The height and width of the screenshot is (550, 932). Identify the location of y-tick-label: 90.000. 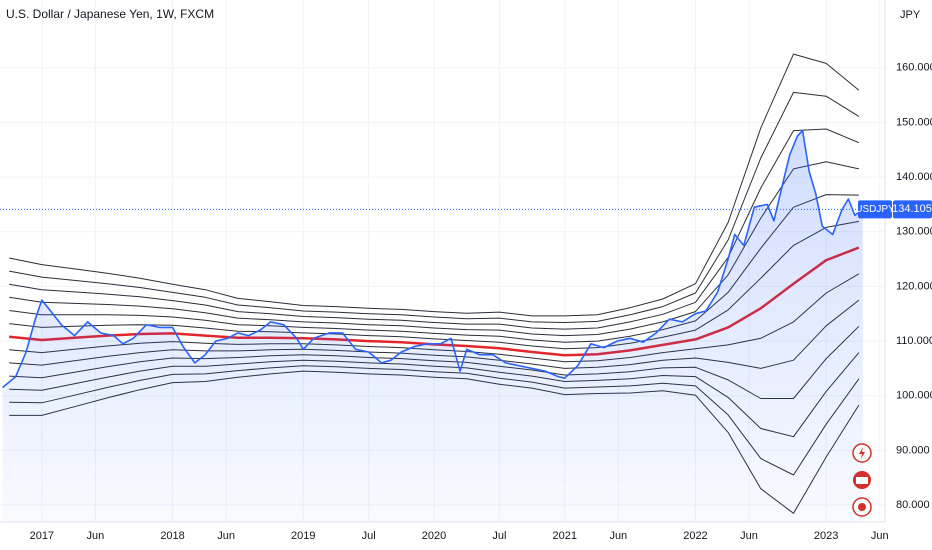
(913, 450).